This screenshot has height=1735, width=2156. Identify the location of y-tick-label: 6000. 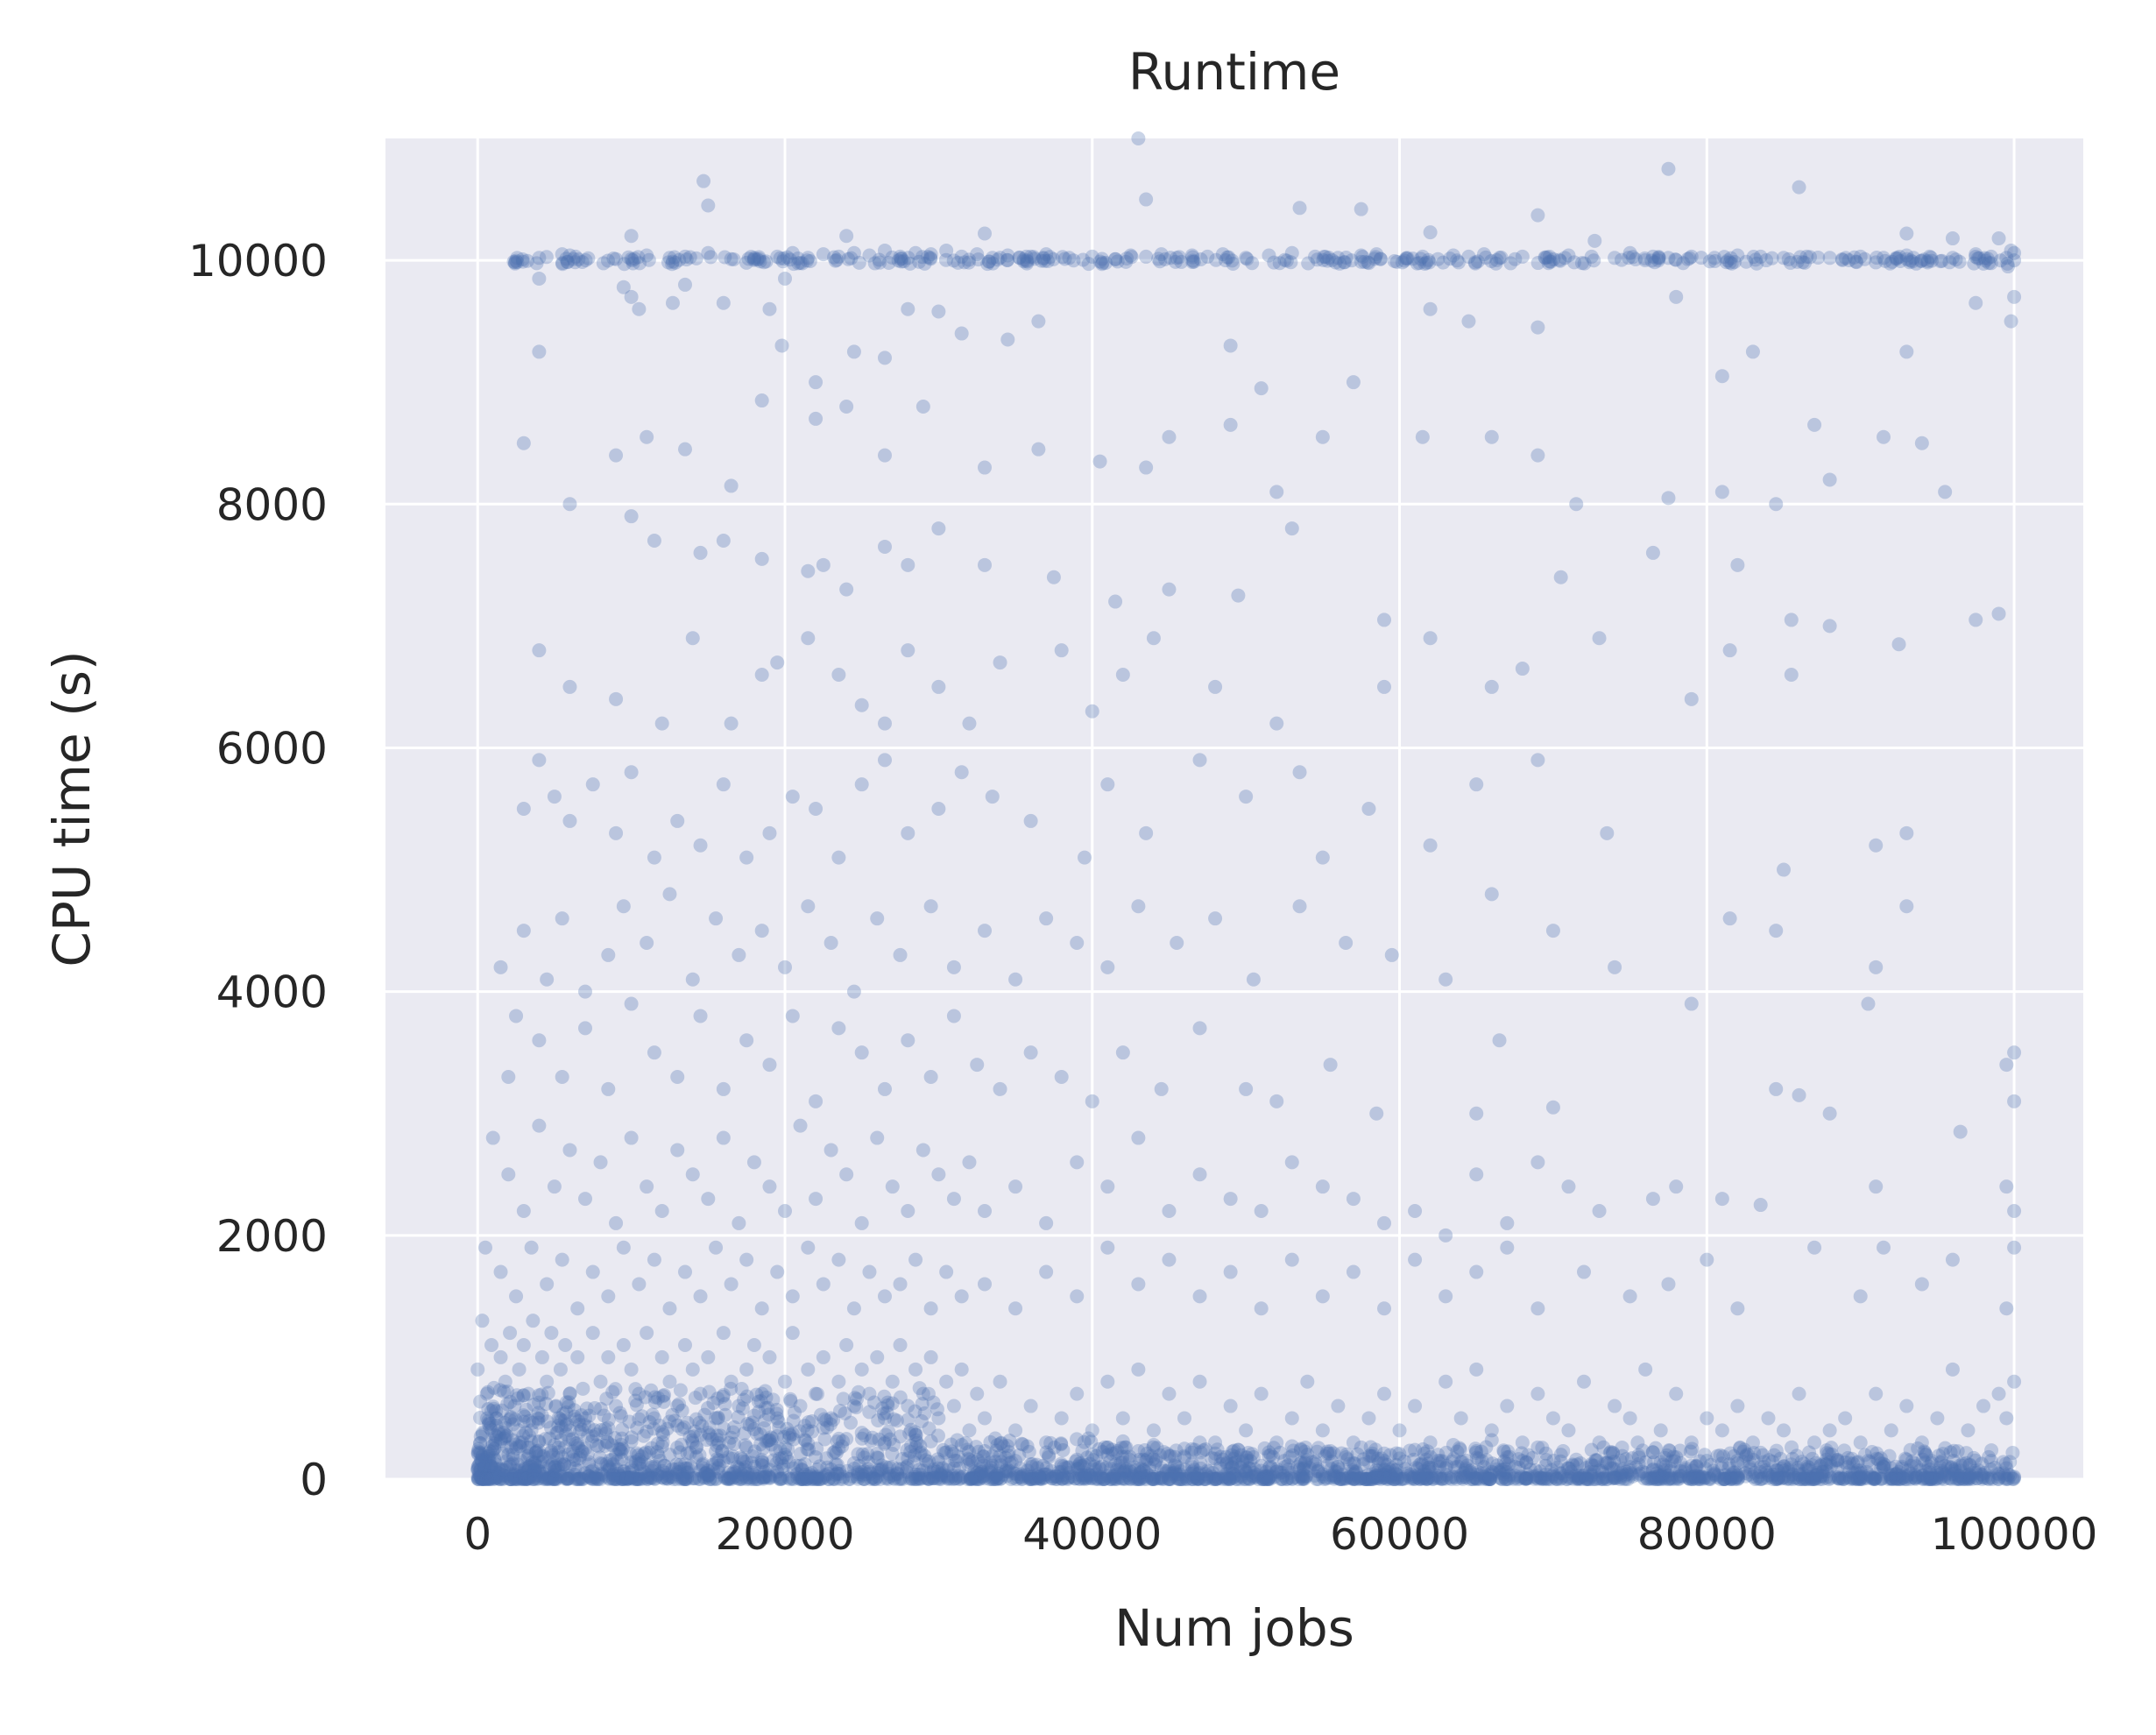
(272, 748).